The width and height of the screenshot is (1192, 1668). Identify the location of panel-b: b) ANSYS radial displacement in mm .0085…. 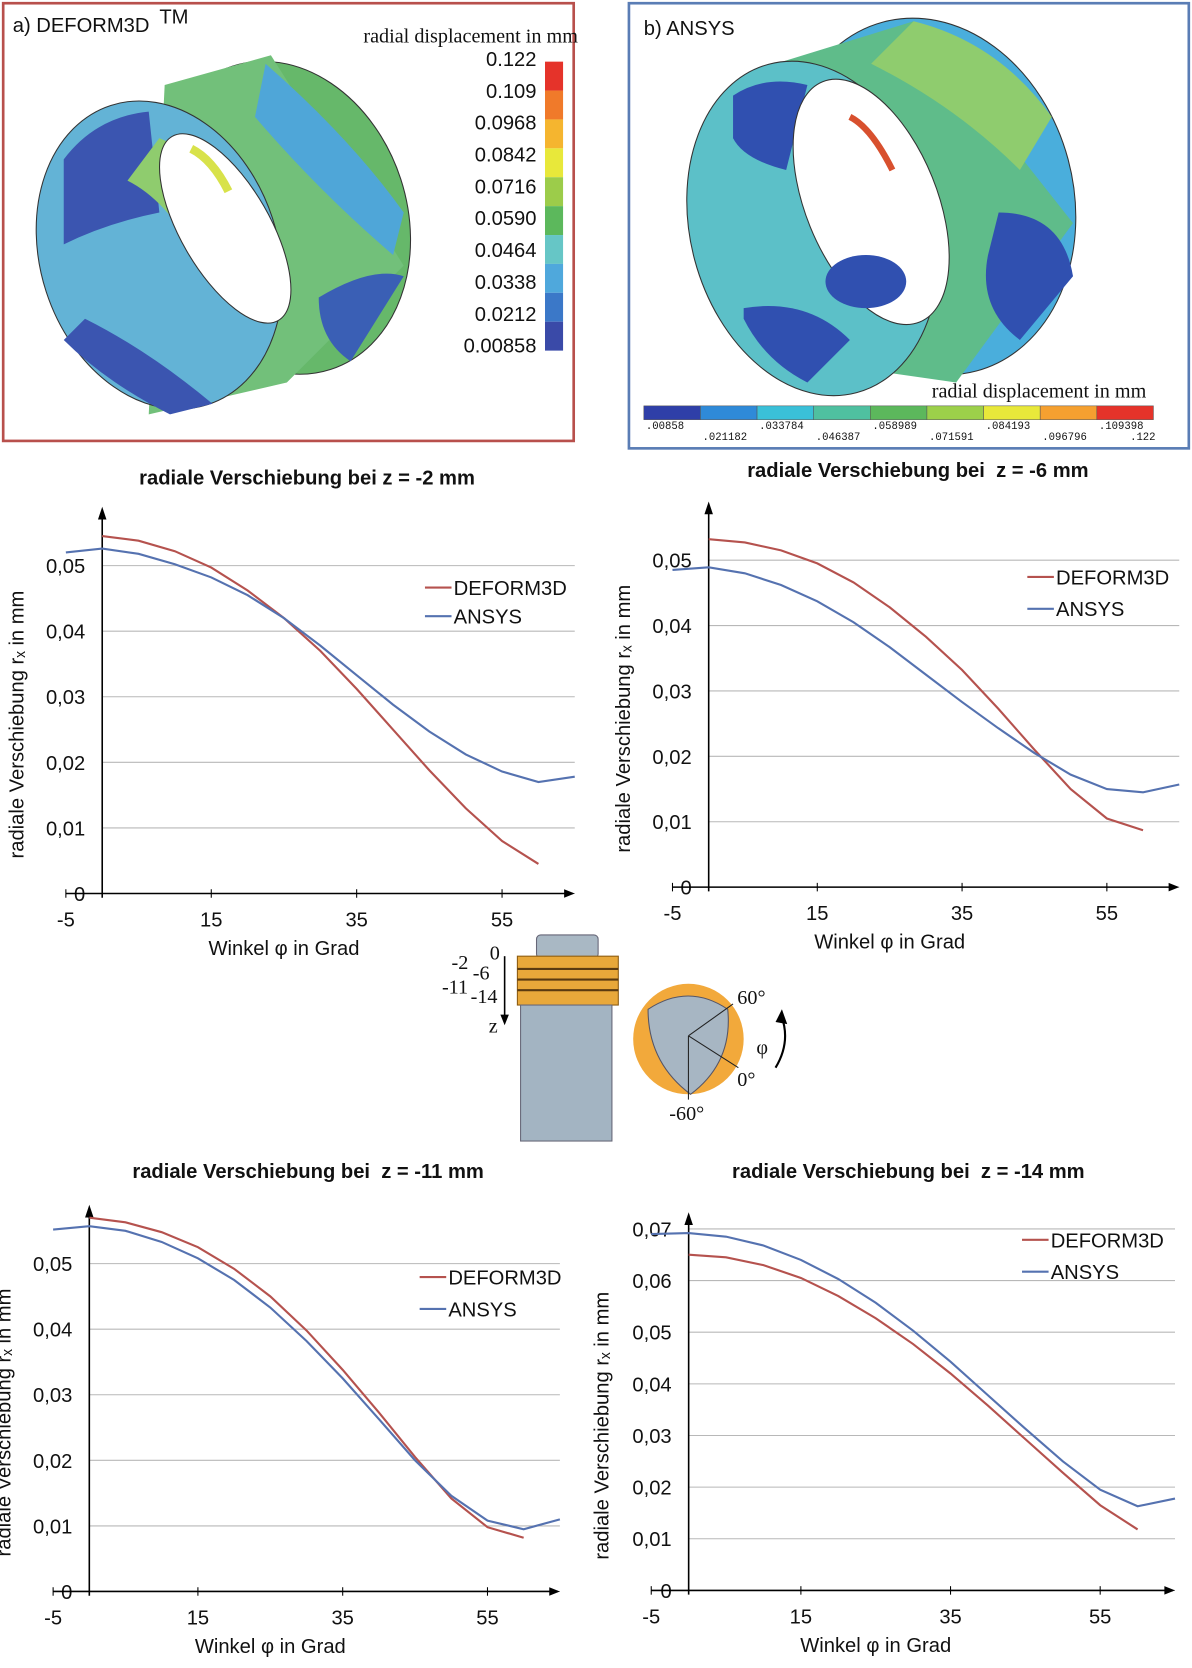
(909, 225).